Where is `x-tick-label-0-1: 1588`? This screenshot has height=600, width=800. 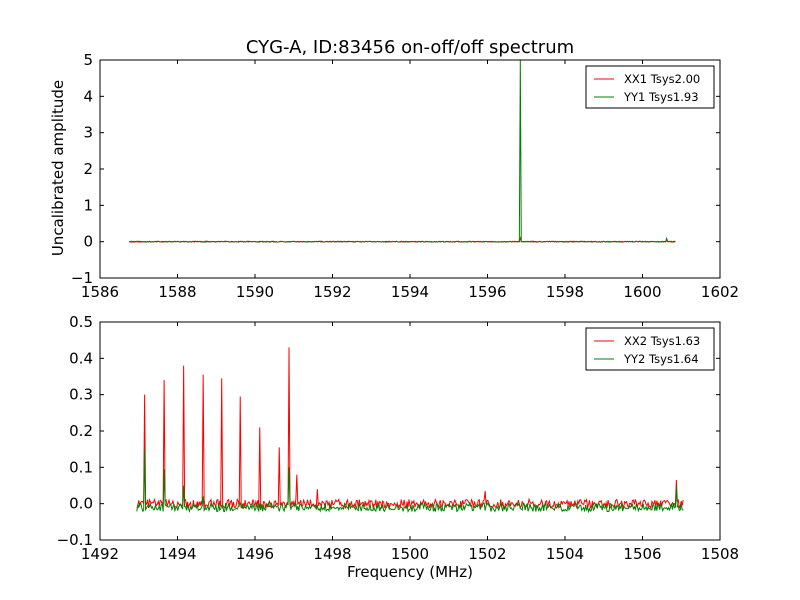
x-tick-label-0-1: 1588 is located at coordinates (177, 292).